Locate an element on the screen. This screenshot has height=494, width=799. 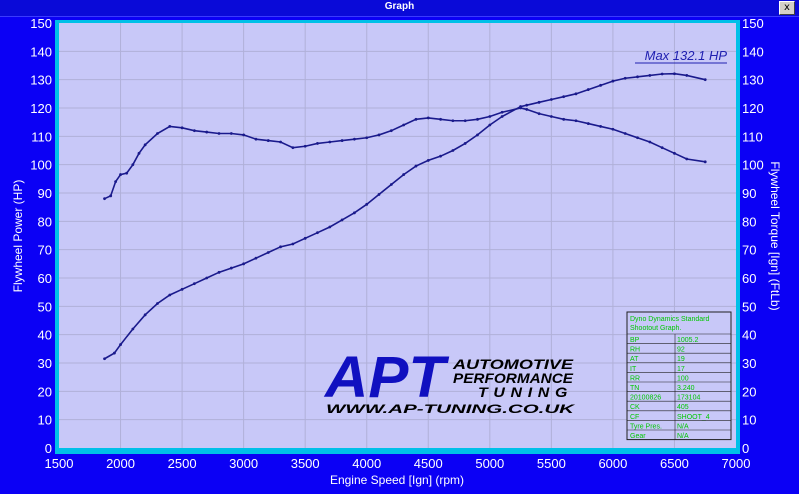
right-tick-label: 10 is located at coordinates (749, 420).